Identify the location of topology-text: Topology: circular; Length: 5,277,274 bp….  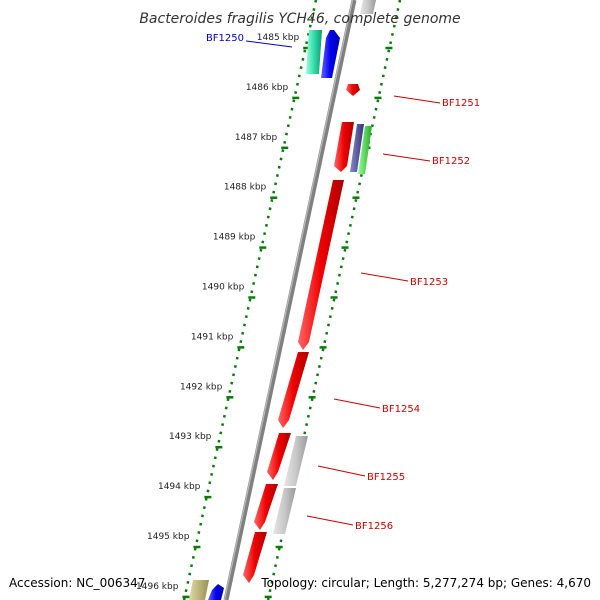
(425, 583).